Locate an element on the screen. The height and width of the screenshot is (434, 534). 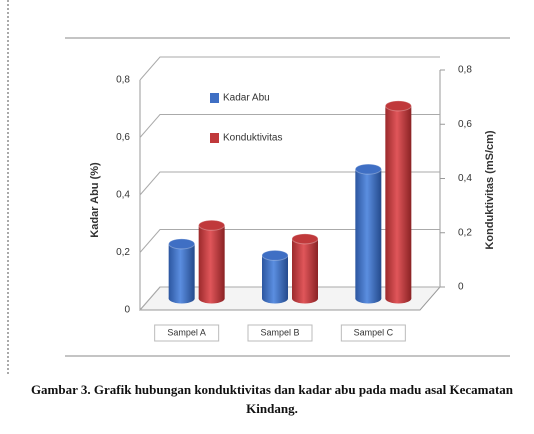
x-tick-label: Sampel A is located at coordinates (186, 332).